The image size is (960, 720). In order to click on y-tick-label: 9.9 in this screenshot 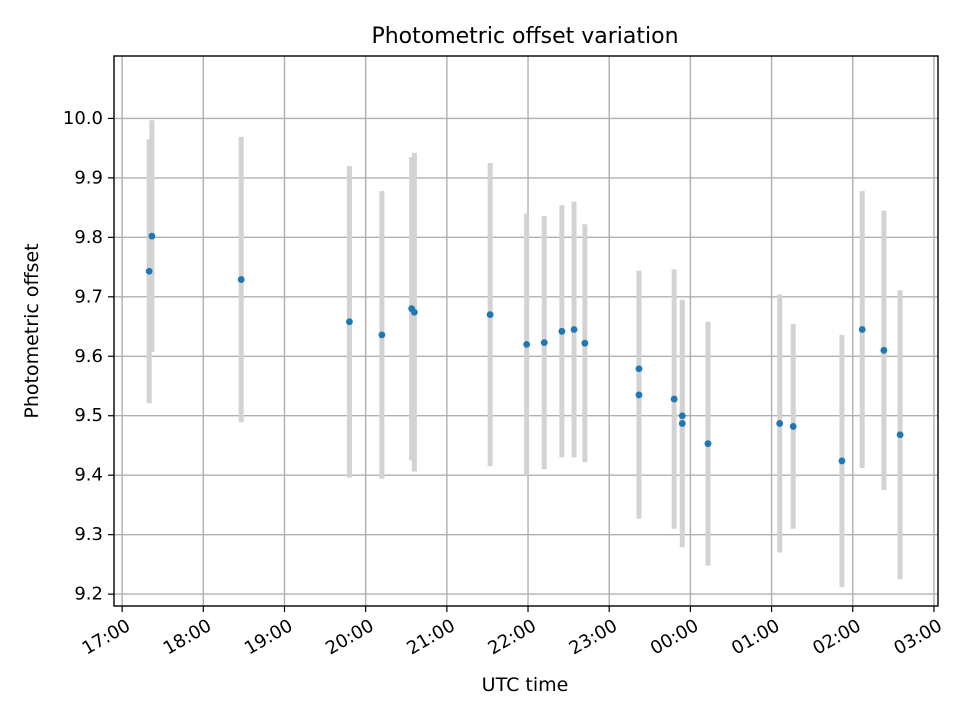, I will do `click(88, 177)`.